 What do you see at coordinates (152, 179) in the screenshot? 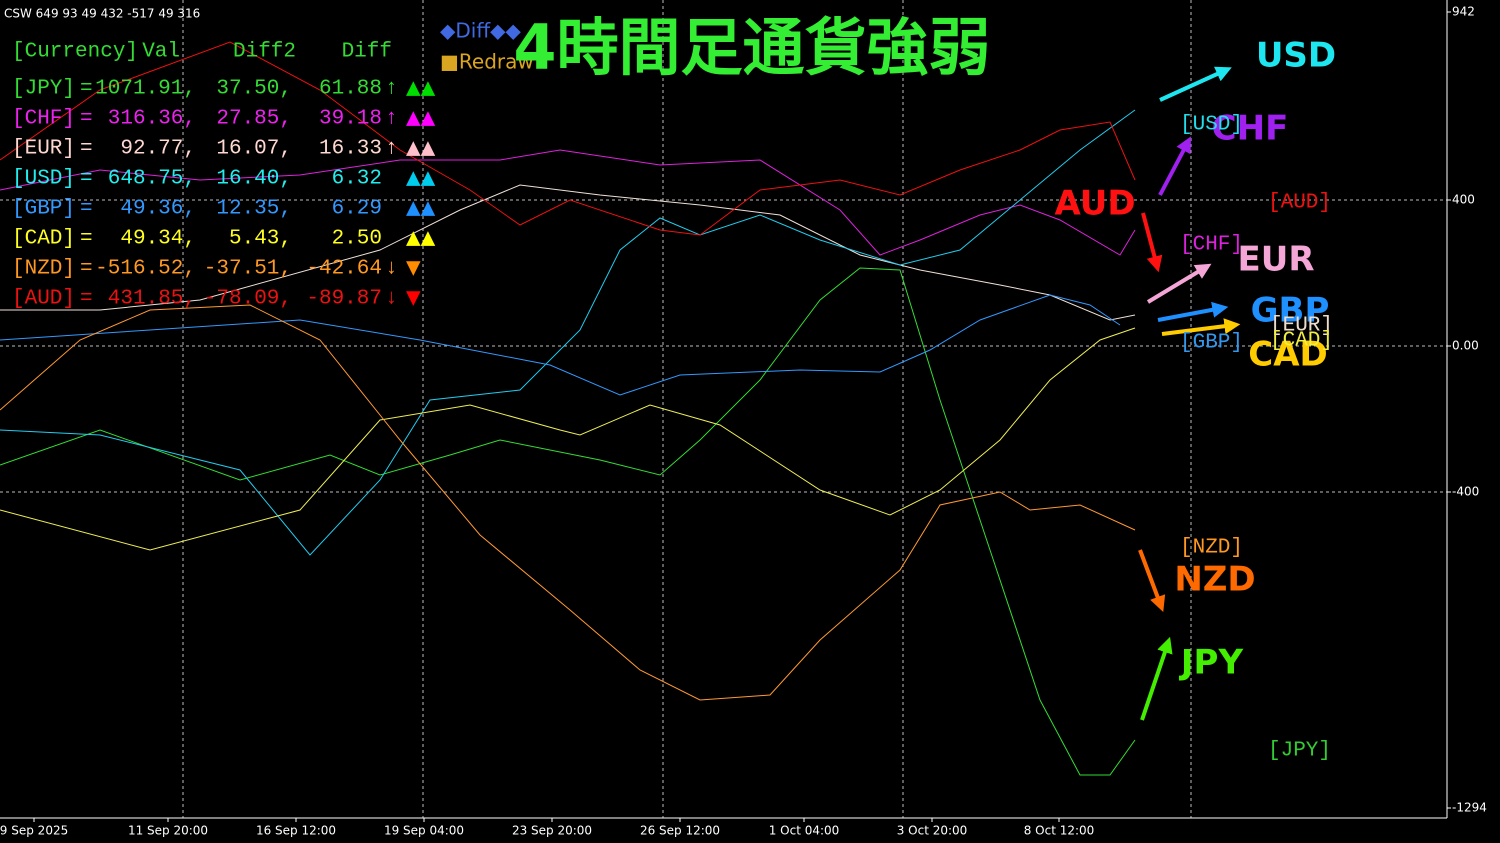
I see `val: 648.75,` at bounding box center [152, 179].